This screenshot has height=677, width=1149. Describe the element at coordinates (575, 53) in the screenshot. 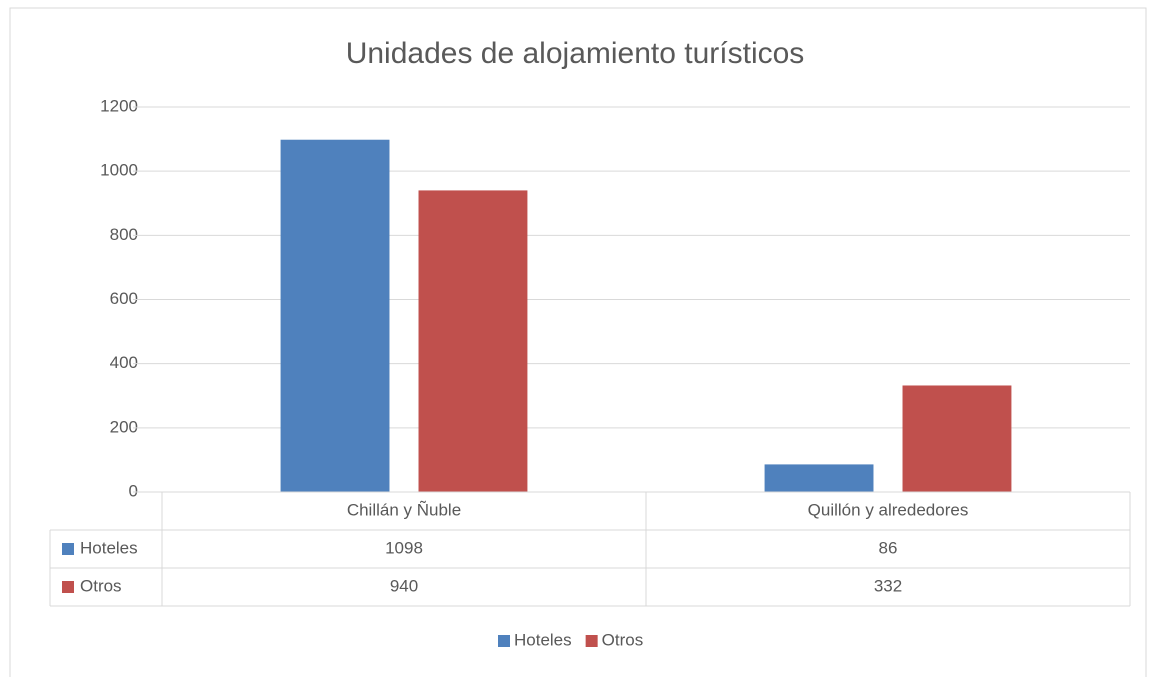

I see `chart-title: Unidades de alojamiento turísticos` at that location.